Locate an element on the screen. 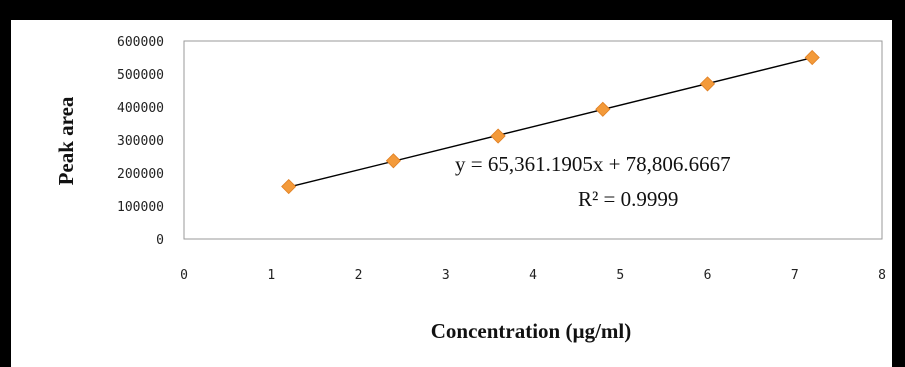 Image resolution: width=905 pixels, height=367 pixels. x-tick-label: 8 is located at coordinates (882, 275).